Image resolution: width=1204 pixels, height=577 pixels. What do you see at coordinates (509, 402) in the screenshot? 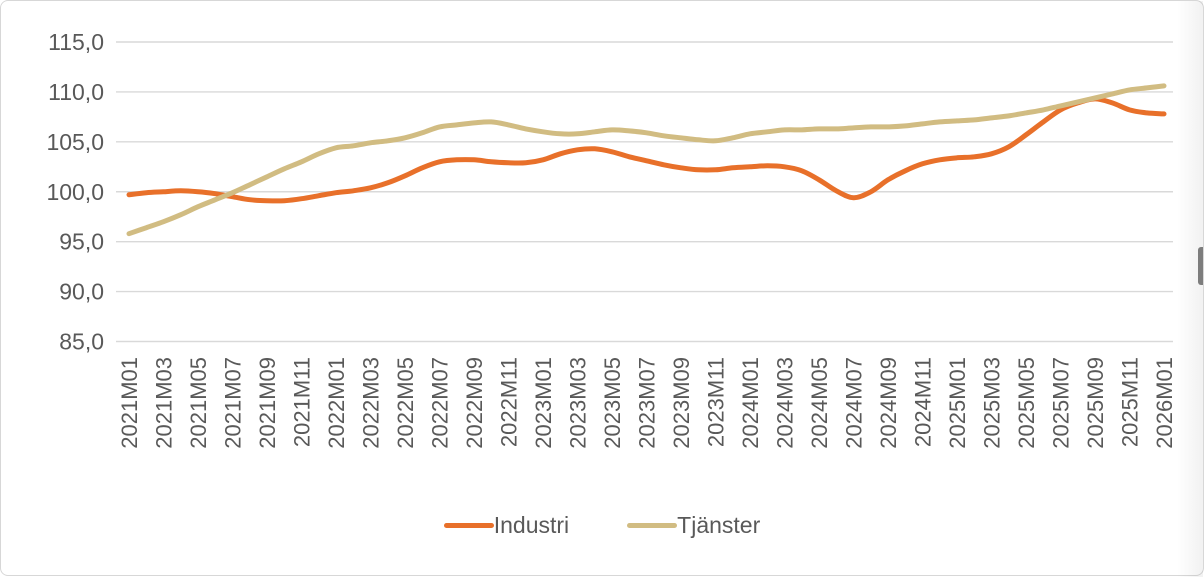
I see `x-axis-tick-label: 2022M11` at bounding box center [509, 402].